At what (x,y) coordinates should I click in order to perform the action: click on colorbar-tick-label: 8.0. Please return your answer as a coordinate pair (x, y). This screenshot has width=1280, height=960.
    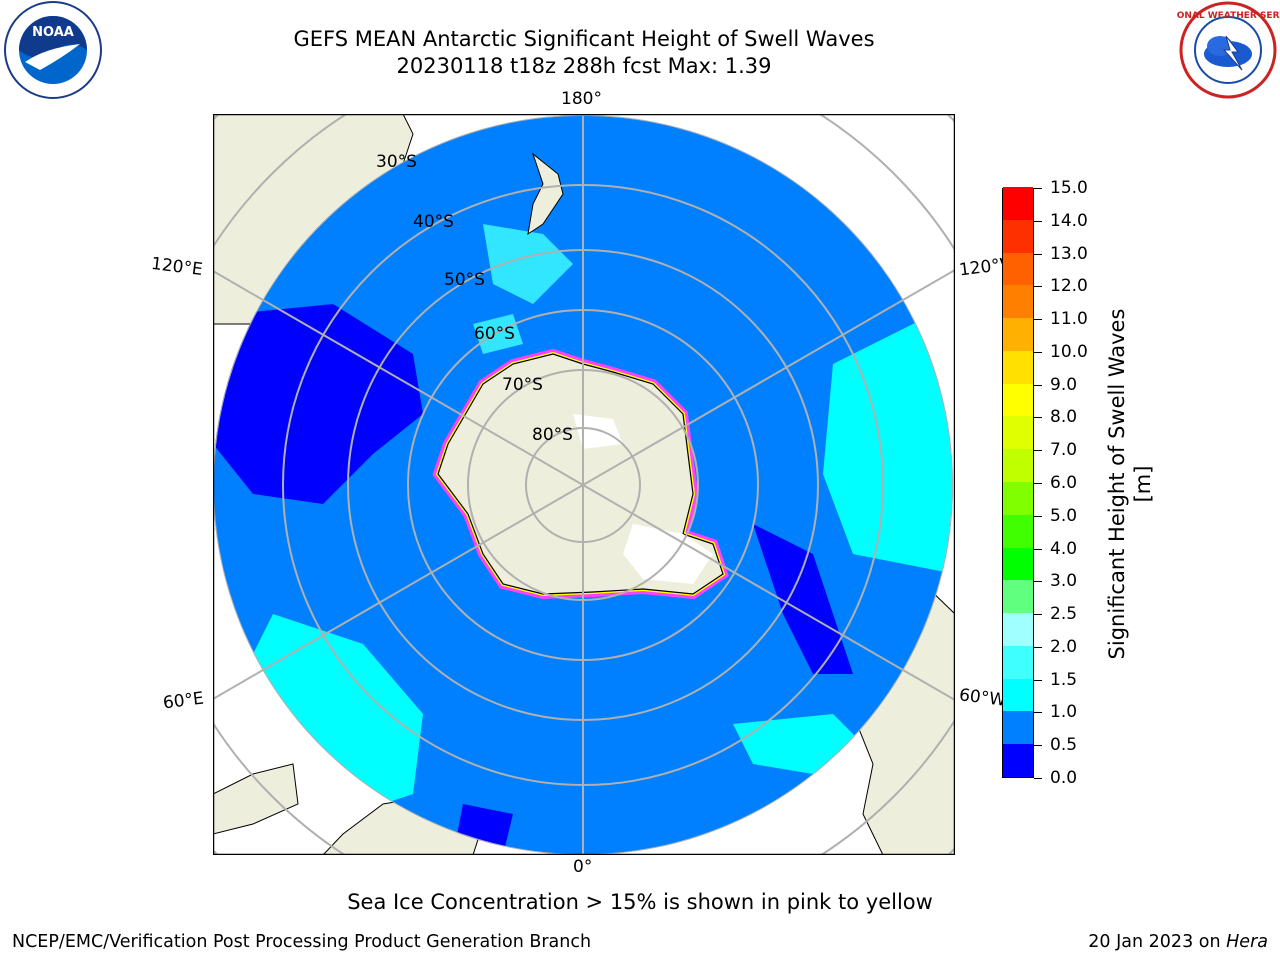
    Looking at the image, I should click on (1064, 417).